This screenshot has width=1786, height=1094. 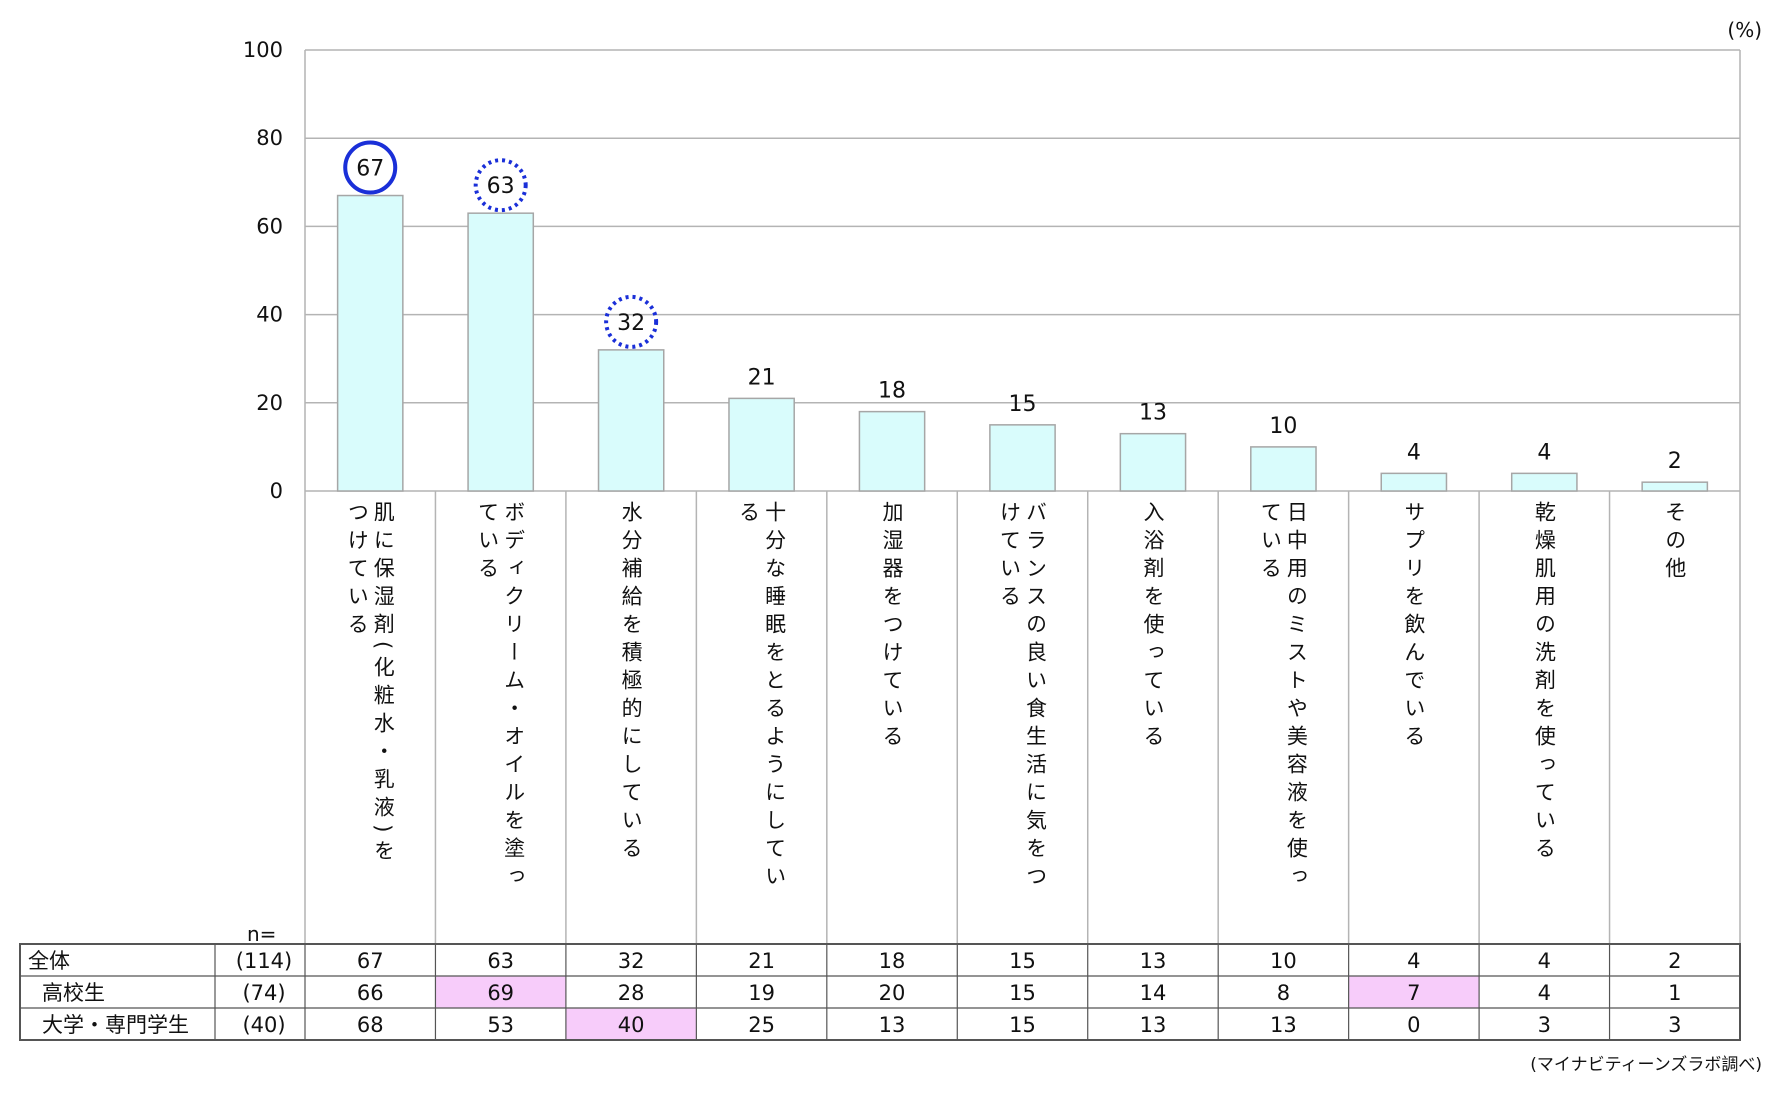 What do you see at coordinates (370, 961) in the screenshot?
I see `table-cell: 67` at bounding box center [370, 961].